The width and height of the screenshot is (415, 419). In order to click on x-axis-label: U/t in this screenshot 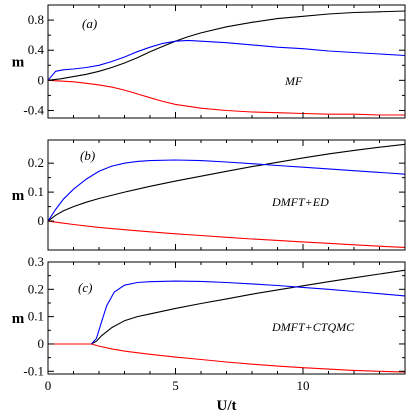, I will do `click(227, 406)`.